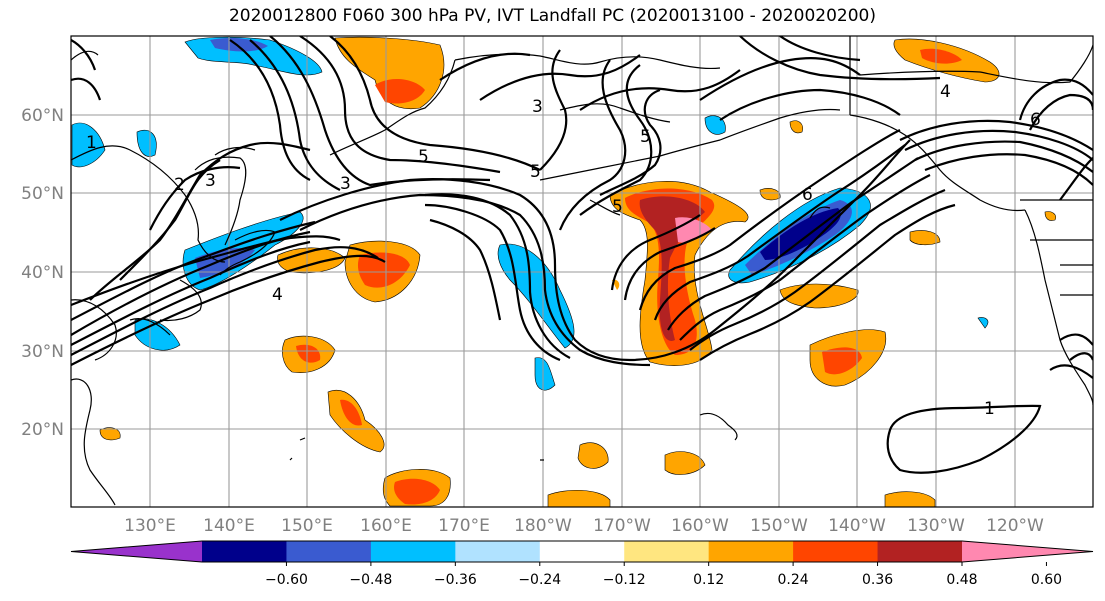 This screenshot has width=1105, height=601. What do you see at coordinates (1046, 580) in the screenshot?
I see `colorbar-tick-label: 0.60` at bounding box center [1046, 580].